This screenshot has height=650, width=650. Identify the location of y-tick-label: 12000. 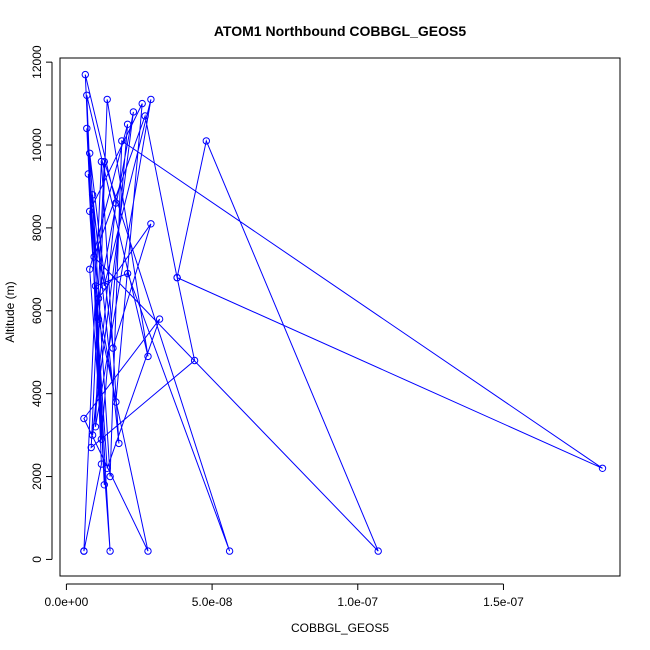
(37, 62).